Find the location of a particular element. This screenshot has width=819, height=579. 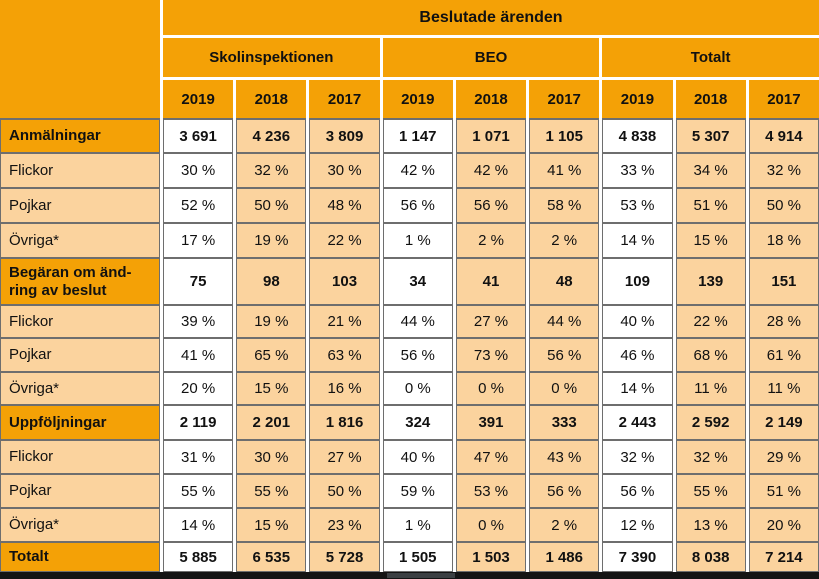

value-cell: 18 % is located at coordinates (783, 240).